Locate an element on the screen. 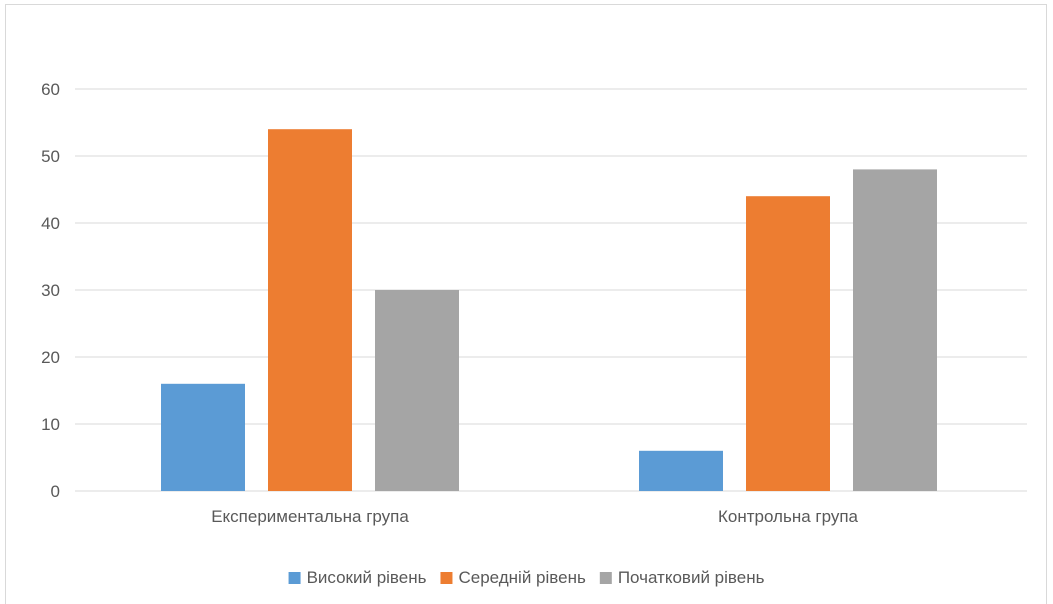 The height and width of the screenshot is (604, 1053). legend-item-1: Високий рівень is located at coordinates (357, 577).